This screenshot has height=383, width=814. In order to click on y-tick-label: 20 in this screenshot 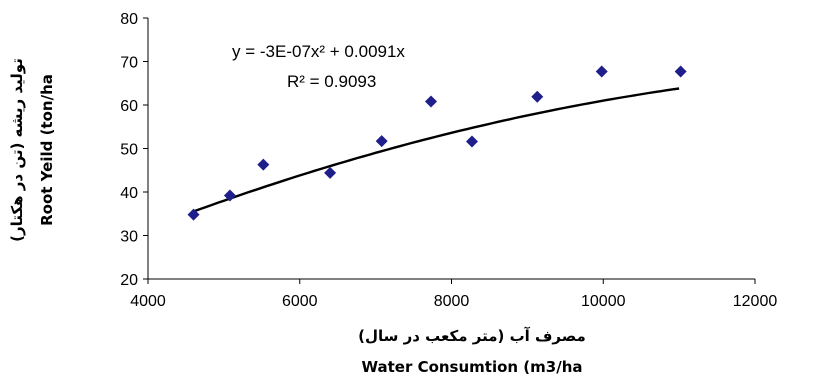, I will do `click(129, 280)`.